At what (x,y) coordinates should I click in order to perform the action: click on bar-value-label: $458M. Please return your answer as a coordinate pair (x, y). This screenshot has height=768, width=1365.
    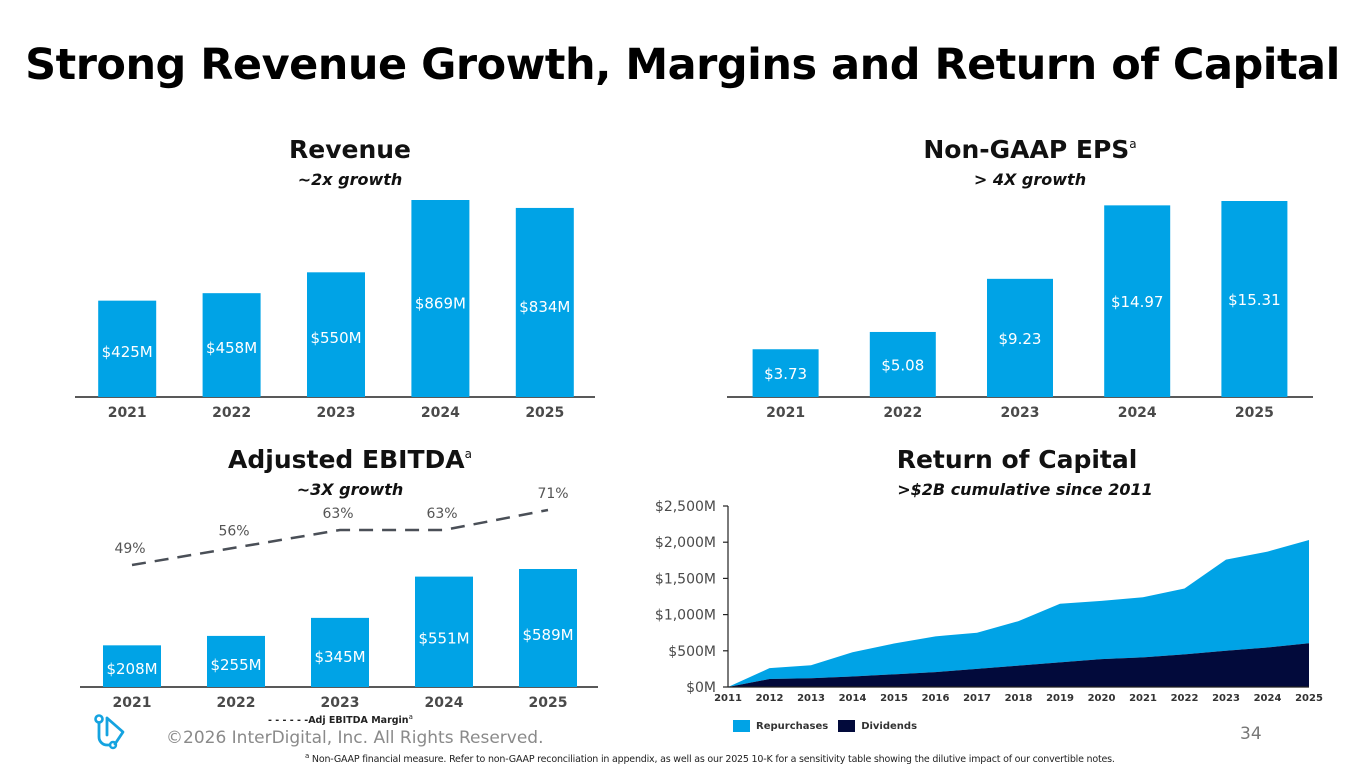
    Looking at the image, I should click on (231, 348).